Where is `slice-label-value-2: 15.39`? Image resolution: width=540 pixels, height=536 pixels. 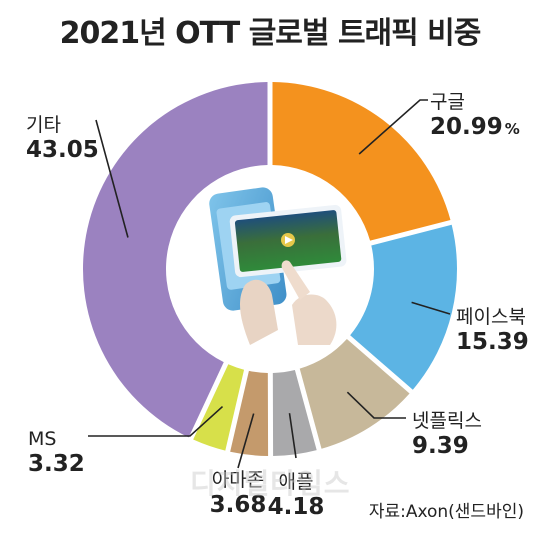
slice-label-value-2: 15.39 is located at coordinates (492, 342).